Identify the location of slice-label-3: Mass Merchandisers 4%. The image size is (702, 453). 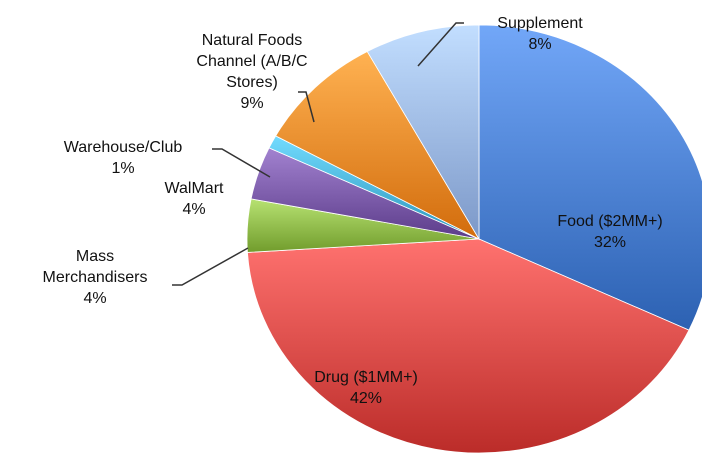
(95, 277).